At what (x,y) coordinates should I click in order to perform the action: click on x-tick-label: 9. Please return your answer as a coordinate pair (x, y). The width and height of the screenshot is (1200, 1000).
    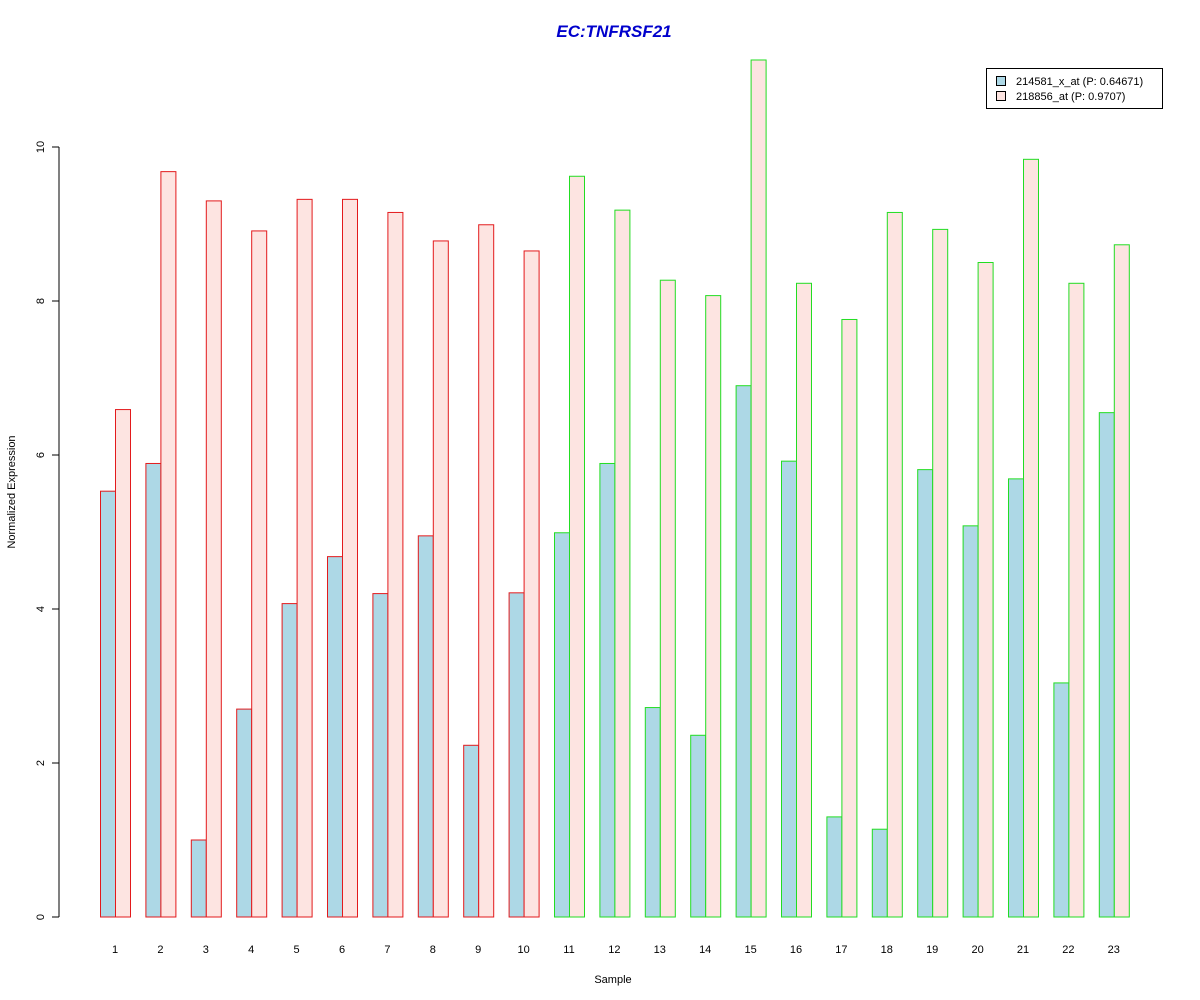
    Looking at the image, I should click on (478, 950).